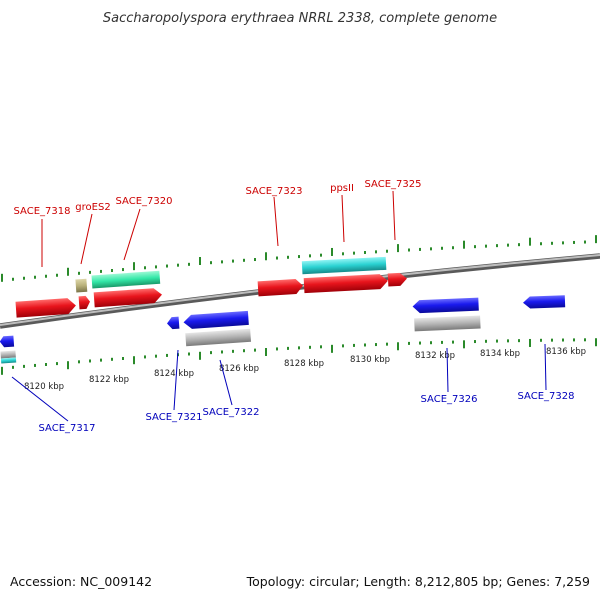 The image size is (600, 600). What do you see at coordinates (274, 191) in the screenshot?
I see `label-sace-7323: SACE_7323` at bounding box center [274, 191].